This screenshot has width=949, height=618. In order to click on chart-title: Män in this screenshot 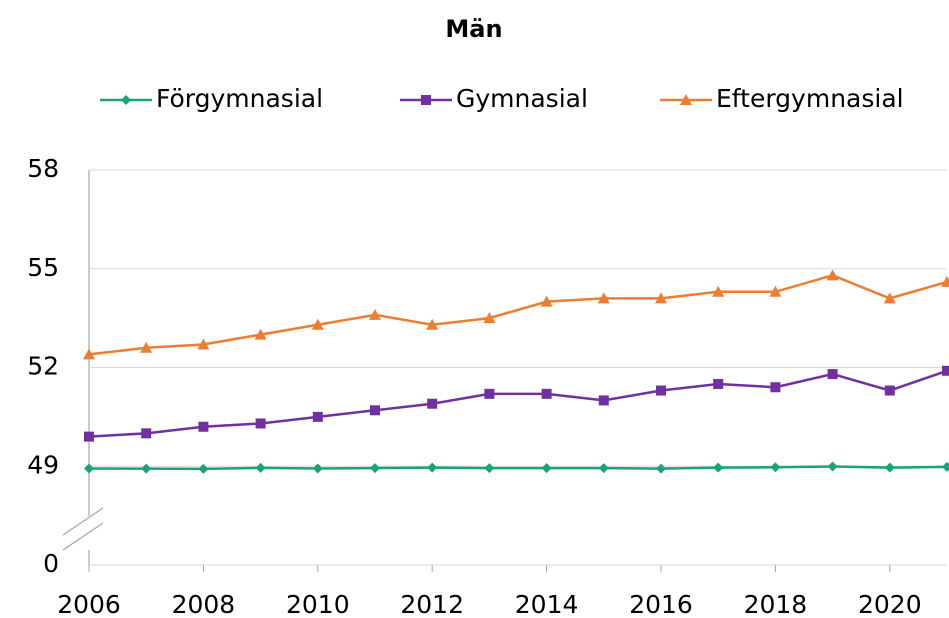, I will do `click(473, 29)`.